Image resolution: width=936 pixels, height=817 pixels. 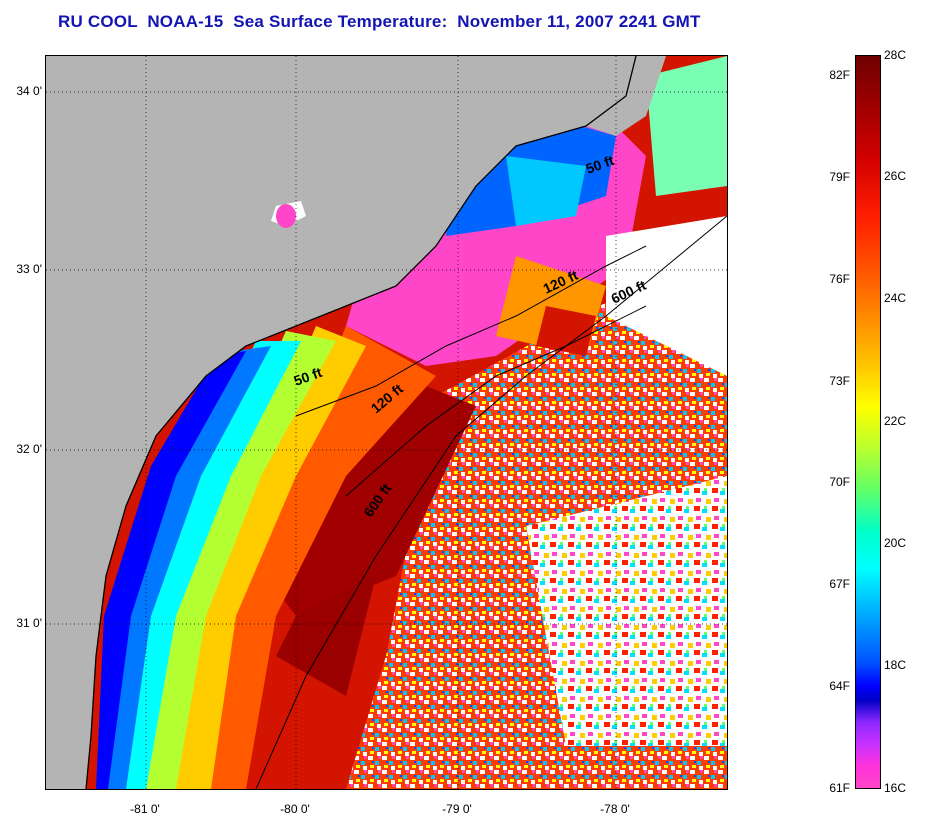 I want to click on lon-label-81: -81 0', so click(x=145, y=809).